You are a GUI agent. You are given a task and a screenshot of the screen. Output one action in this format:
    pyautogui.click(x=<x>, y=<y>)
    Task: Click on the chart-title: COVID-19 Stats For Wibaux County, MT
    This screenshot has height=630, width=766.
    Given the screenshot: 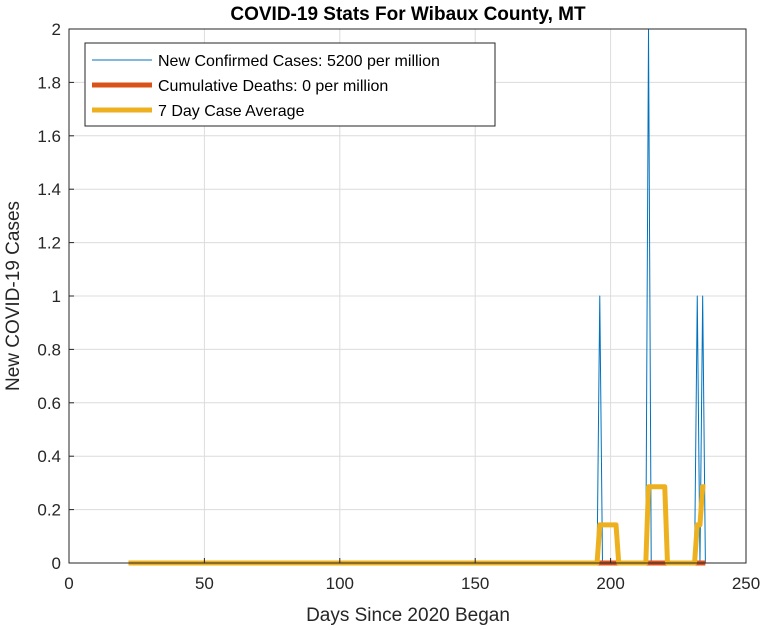 What is the action you would take?
    pyautogui.click(x=408, y=14)
    